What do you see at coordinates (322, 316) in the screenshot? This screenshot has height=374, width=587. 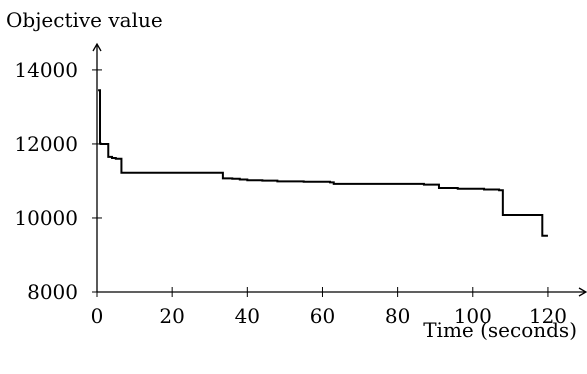 I see `x-tick-label: 60` at bounding box center [322, 316].